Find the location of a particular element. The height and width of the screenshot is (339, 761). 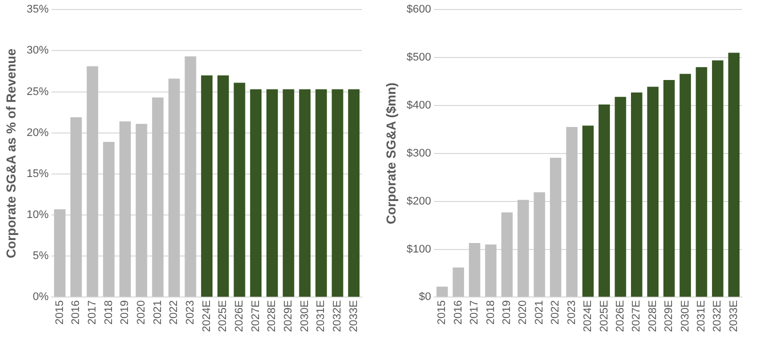

y-tick-label: $600 is located at coordinates (419, 10).